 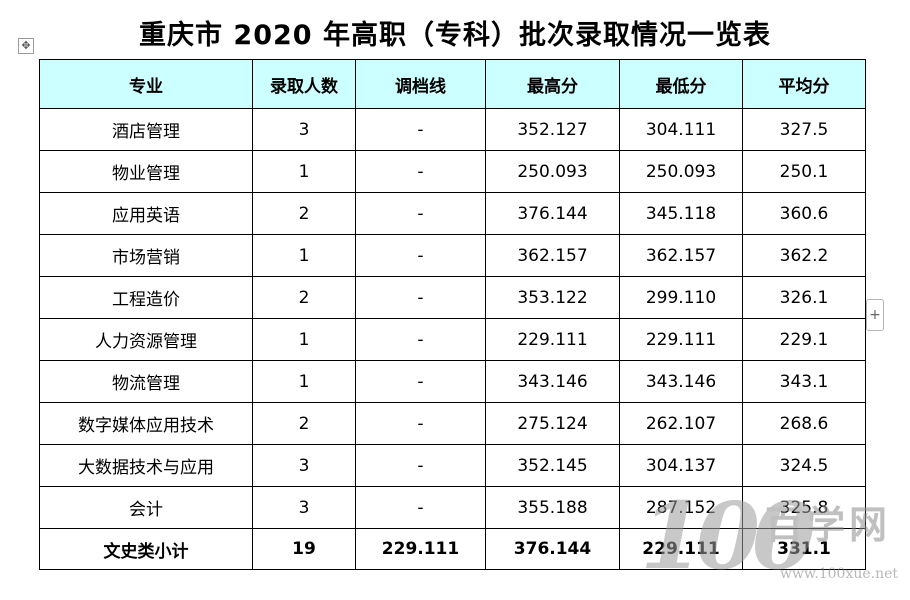 I want to click on avg-score-cell: 229.1, so click(x=804, y=339).